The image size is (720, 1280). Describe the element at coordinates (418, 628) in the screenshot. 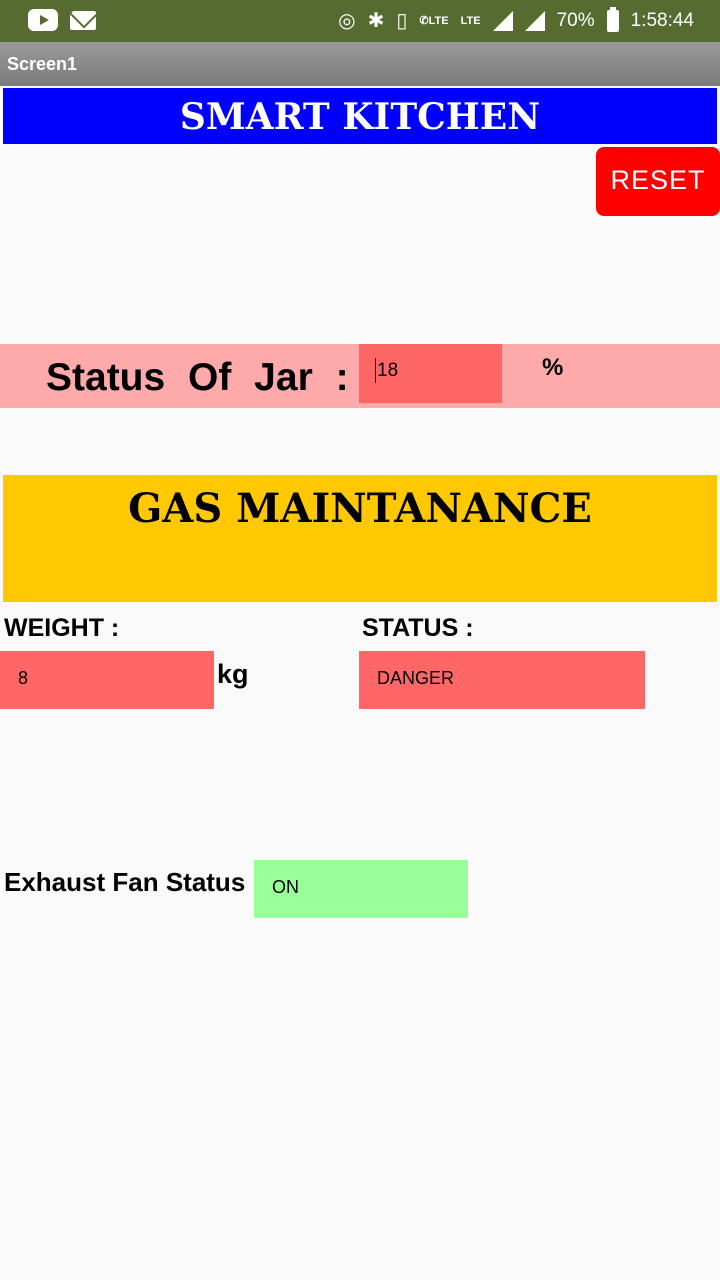

I see `status-label: STATUS :` at that location.